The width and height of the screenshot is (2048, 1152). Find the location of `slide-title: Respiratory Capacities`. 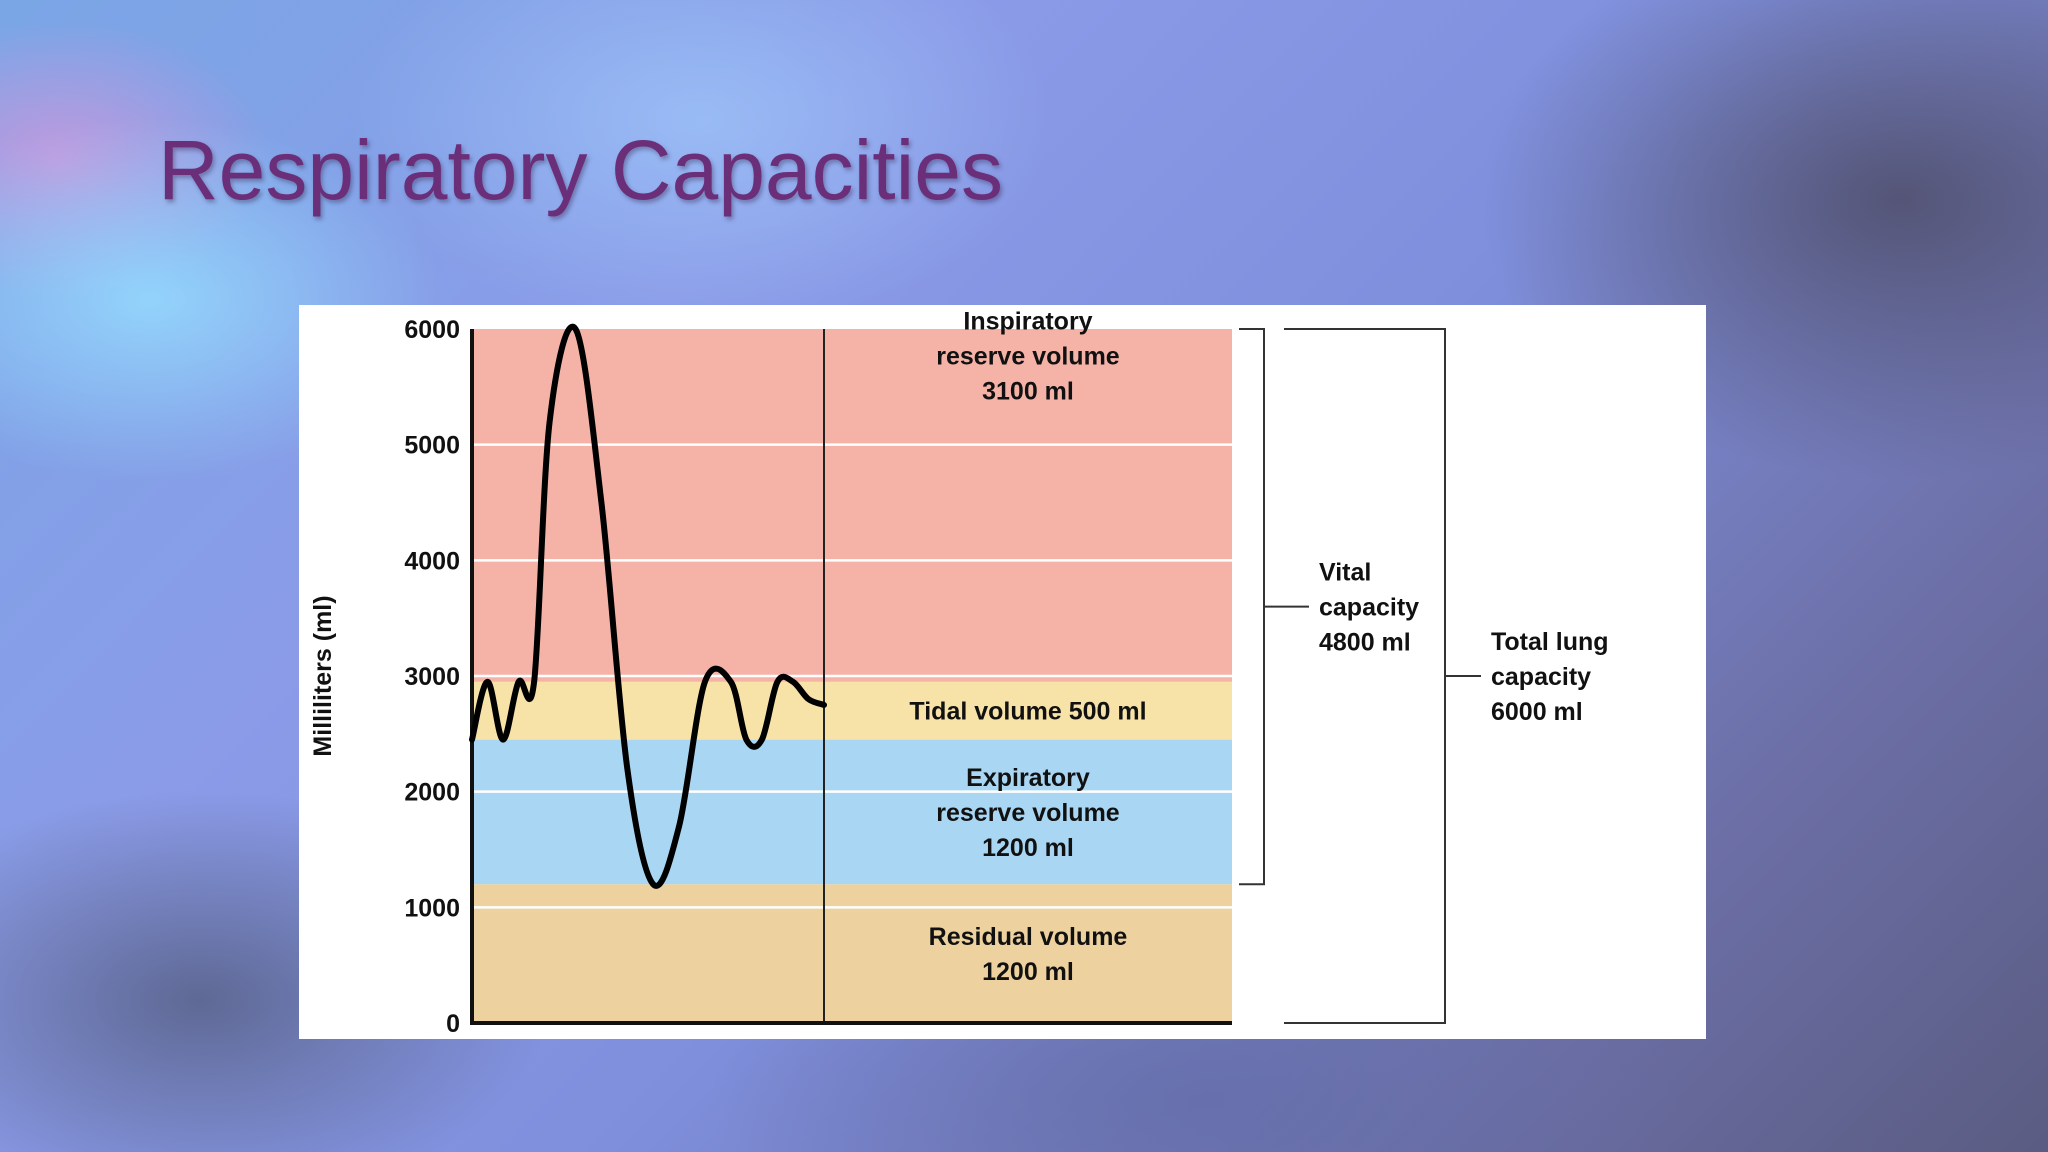

slide-title: Respiratory Capacities is located at coordinates (581, 170).